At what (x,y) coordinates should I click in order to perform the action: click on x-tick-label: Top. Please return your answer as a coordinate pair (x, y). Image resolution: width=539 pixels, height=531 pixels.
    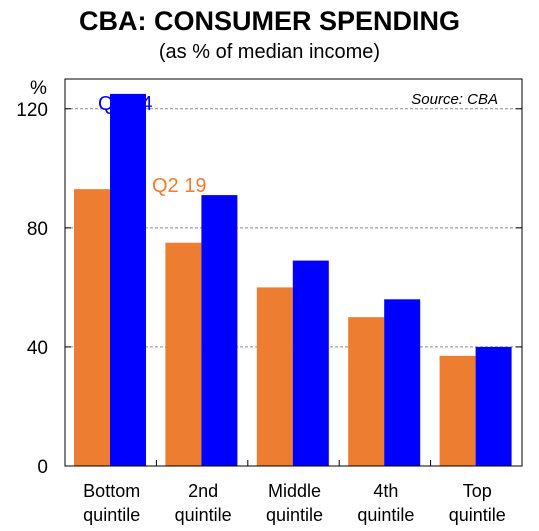
    Looking at the image, I should click on (477, 491).